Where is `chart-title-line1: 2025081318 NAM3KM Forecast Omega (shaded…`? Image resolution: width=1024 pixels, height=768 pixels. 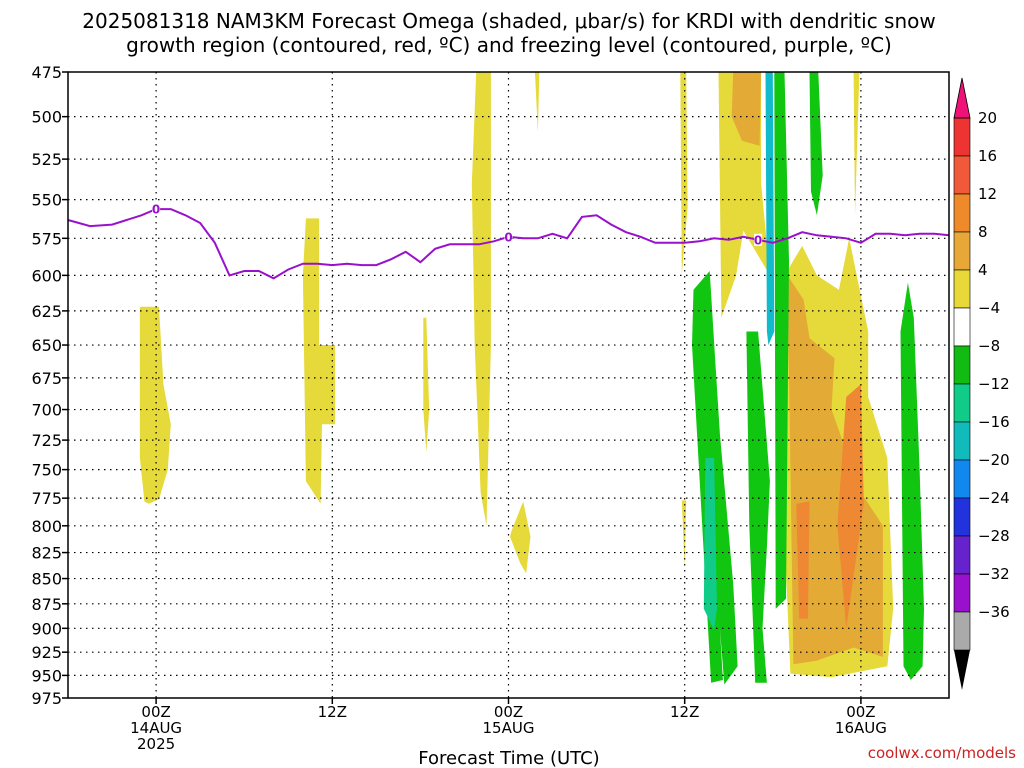 chart-title-line1: 2025081318 NAM3KM Forecast Omega (shaded… is located at coordinates (508, 21).